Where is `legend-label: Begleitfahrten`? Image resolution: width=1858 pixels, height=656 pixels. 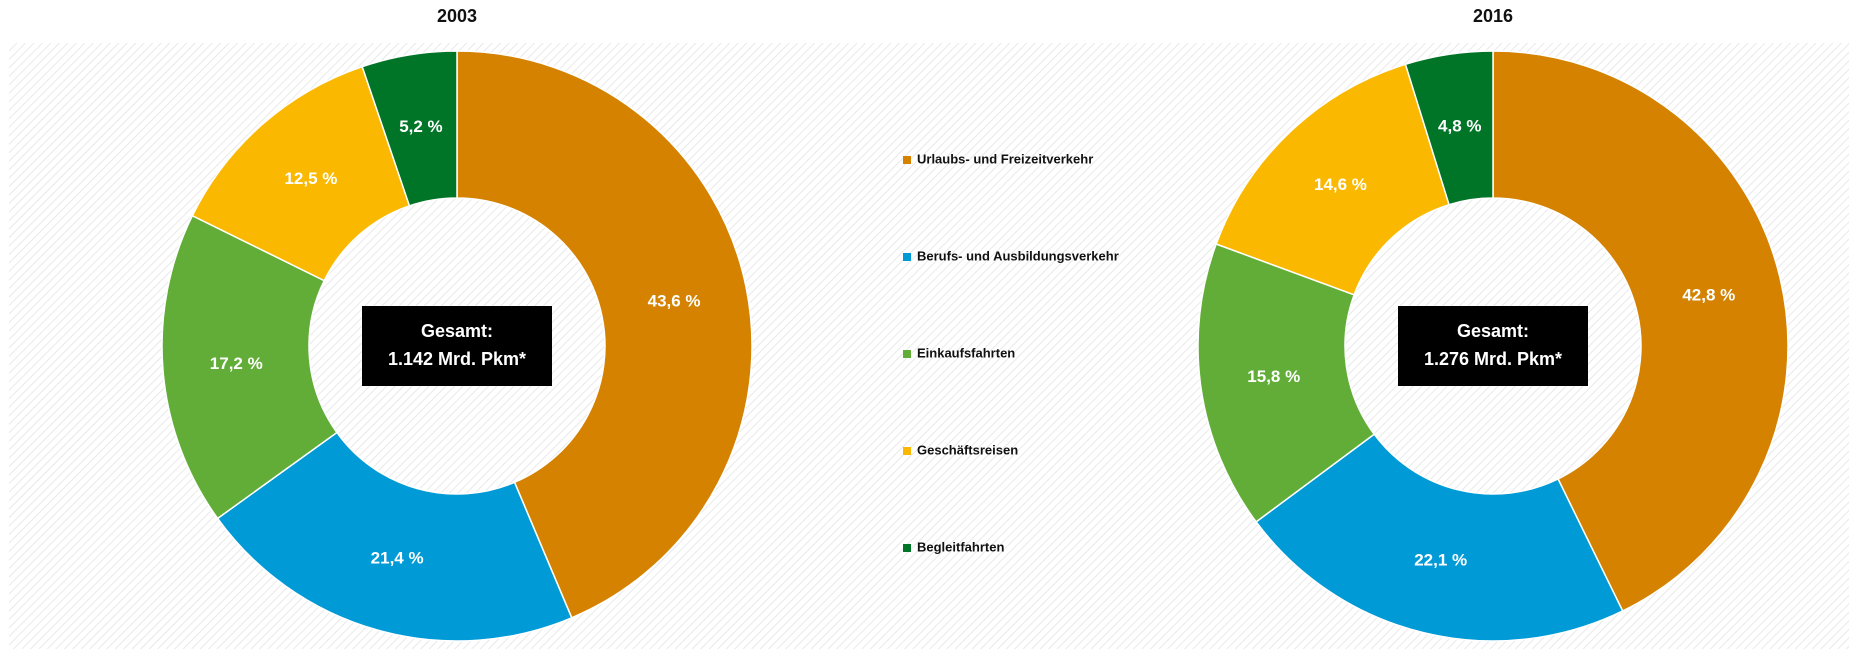 legend-label: Begleitfahrten is located at coordinates (960, 546).